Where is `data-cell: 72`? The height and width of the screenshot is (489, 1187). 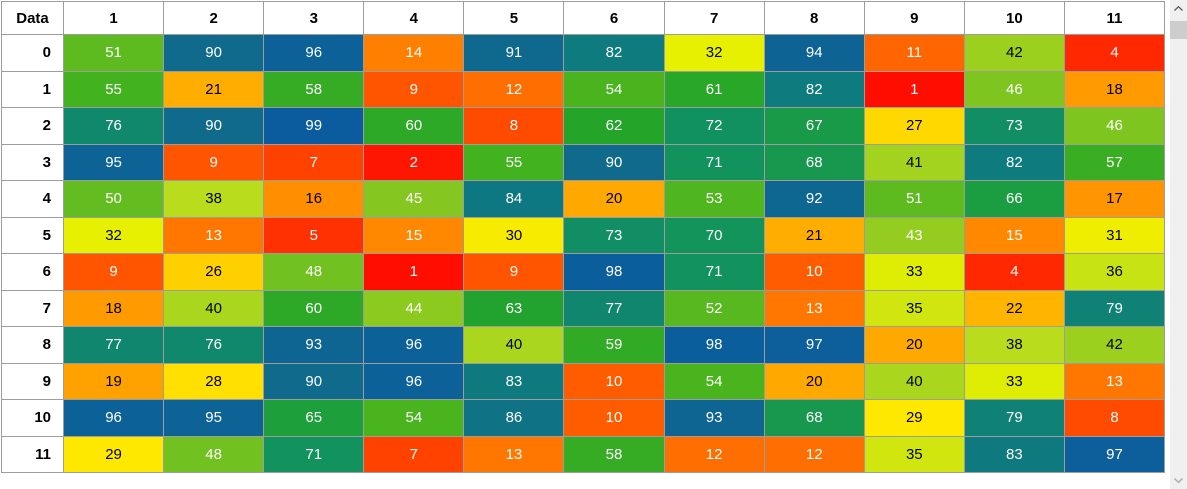 data-cell: 72 is located at coordinates (714, 126).